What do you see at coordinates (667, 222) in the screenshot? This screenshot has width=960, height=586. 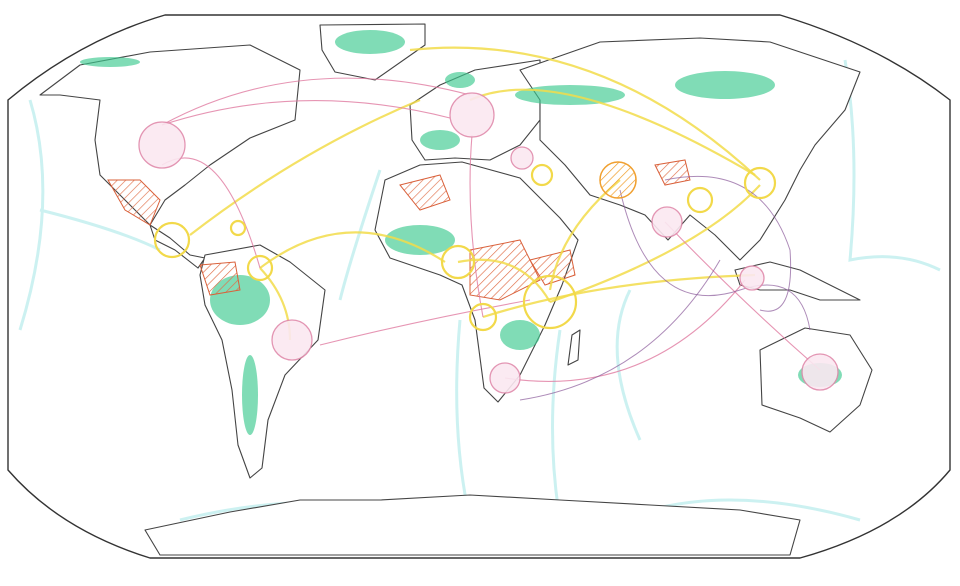 I see `hub-south-asia` at bounding box center [667, 222].